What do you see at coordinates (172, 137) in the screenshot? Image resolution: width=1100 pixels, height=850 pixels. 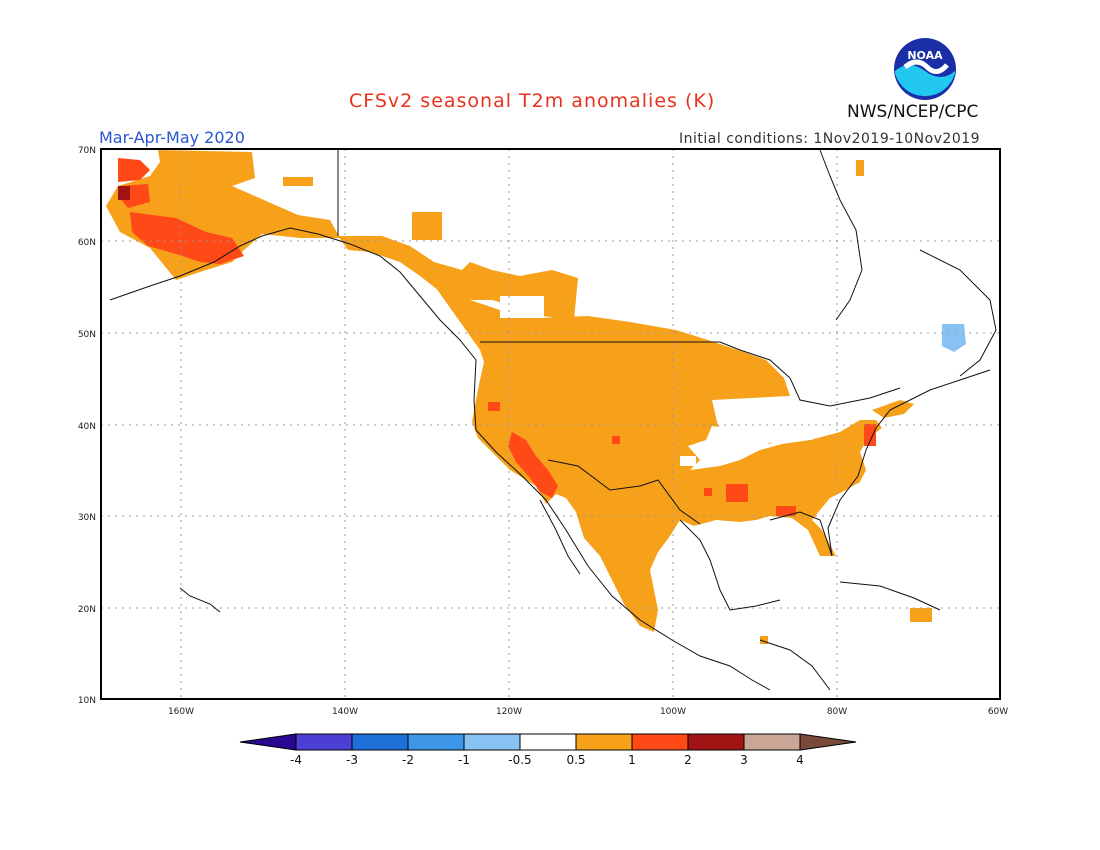 I see `season-label: Mar-Apr-May 2020` at bounding box center [172, 137].